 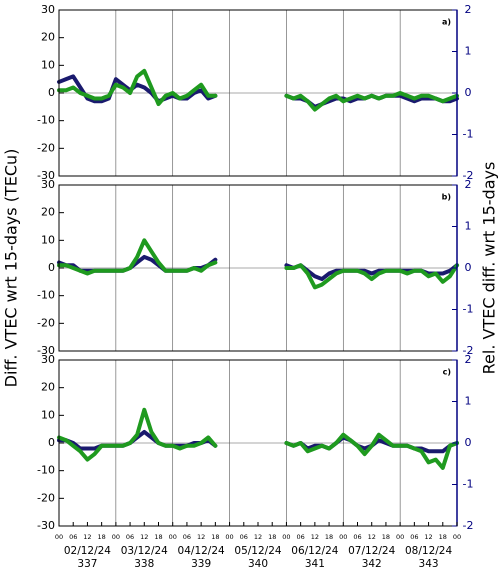 I want to click on panel-label: b), so click(x=446, y=197).